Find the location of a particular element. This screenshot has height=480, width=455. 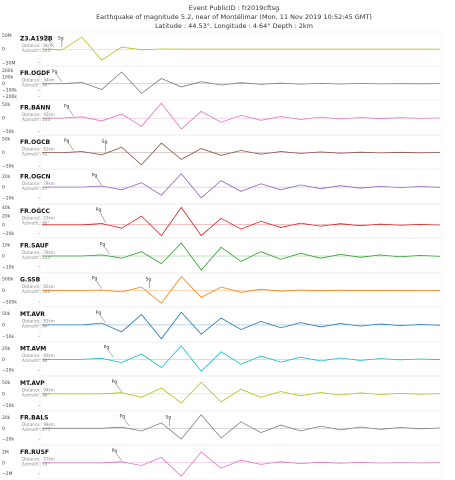

station-name: FR.OGDF is located at coordinates (35, 73).